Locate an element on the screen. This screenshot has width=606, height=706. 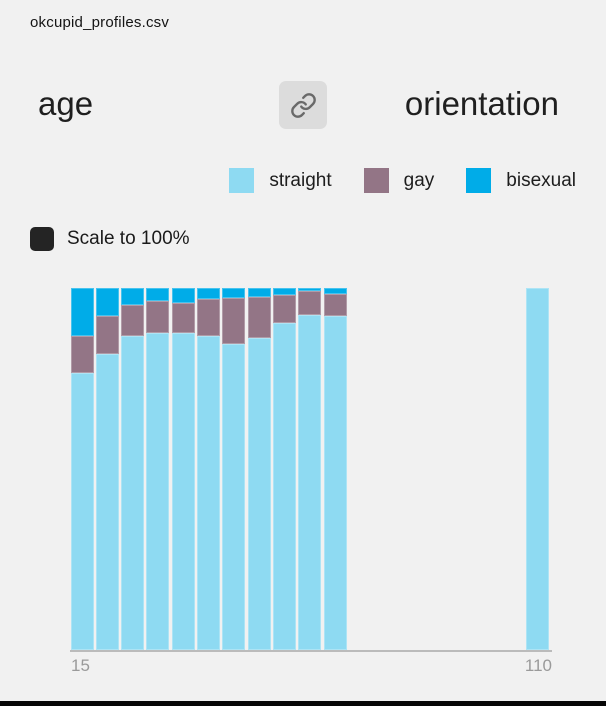
x-axis-line is located at coordinates (311, 651).